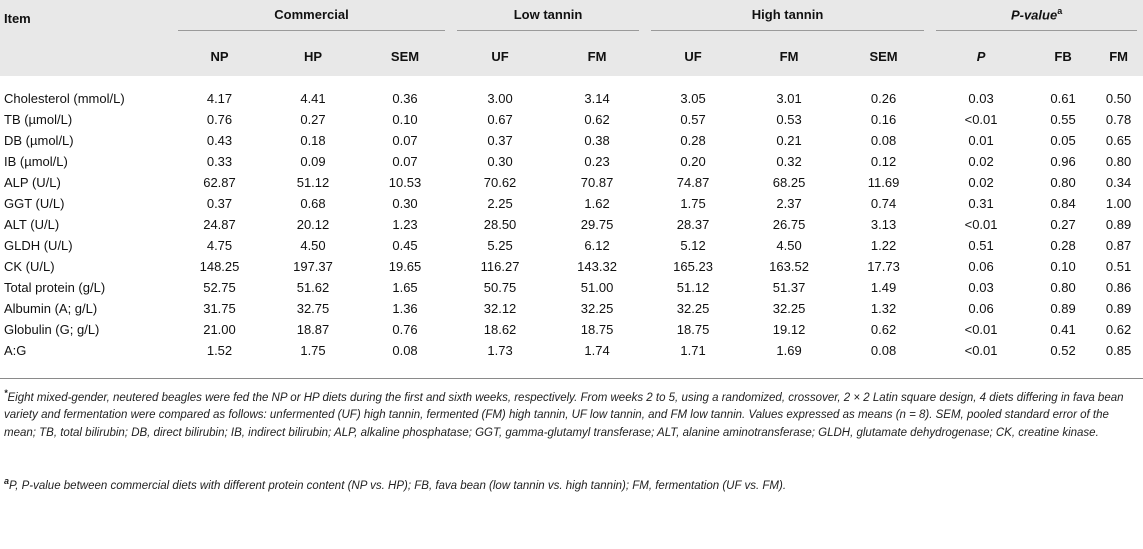 This screenshot has width=1143, height=549. What do you see at coordinates (38, 245) in the screenshot?
I see `row-item-label: GLDH (U/L)` at bounding box center [38, 245].